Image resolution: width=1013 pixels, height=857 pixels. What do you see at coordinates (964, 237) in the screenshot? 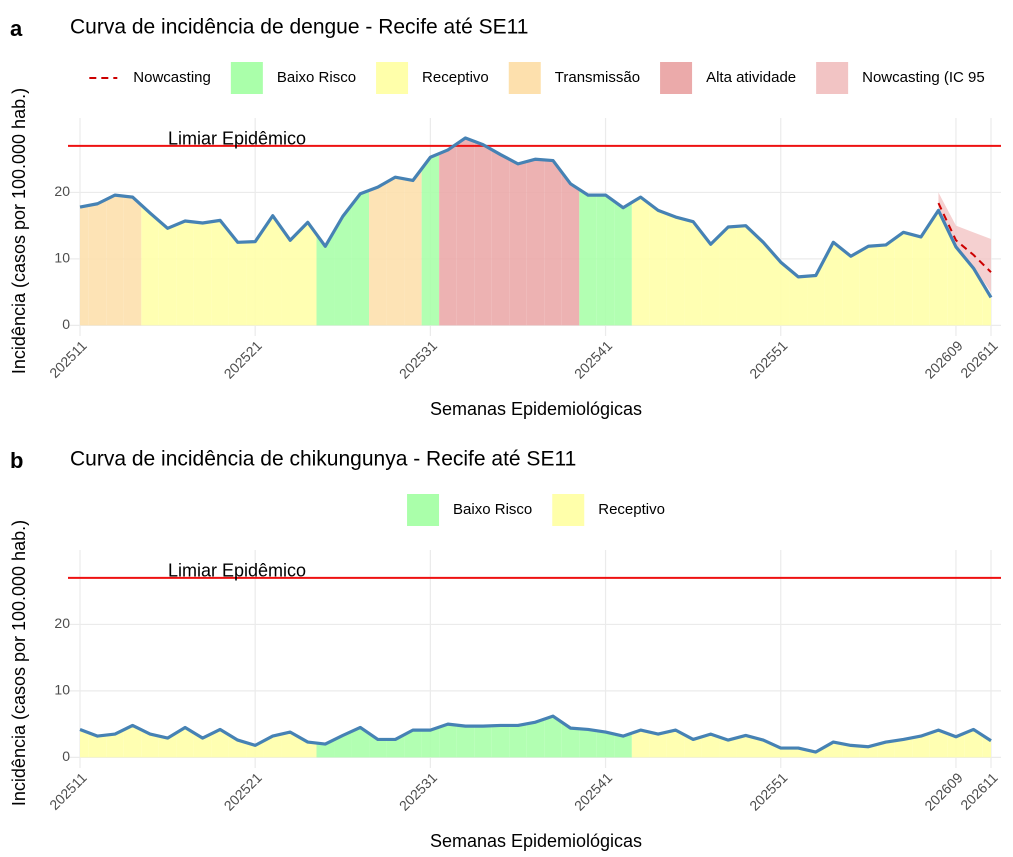
I see `nowcast-line` at bounding box center [964, 237].